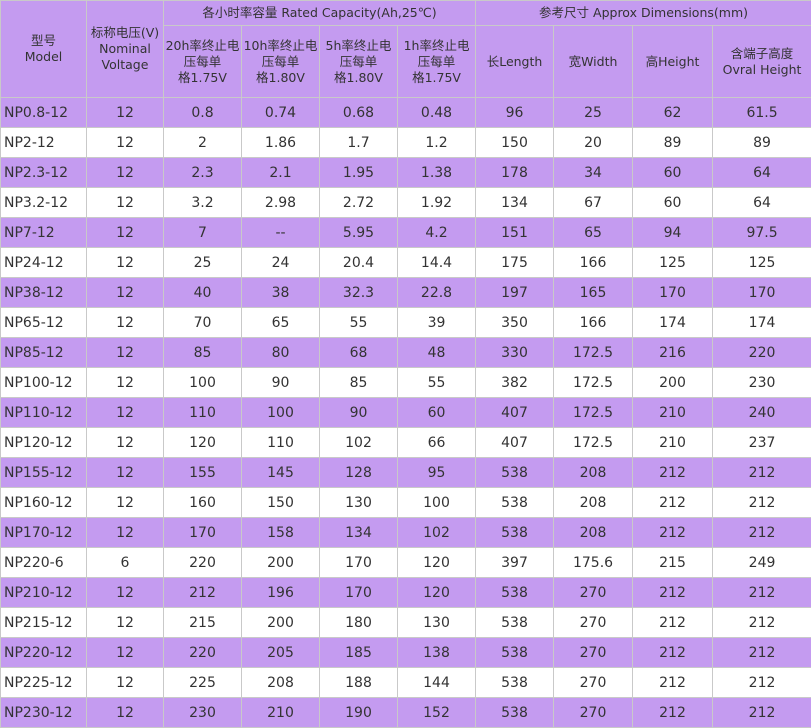 The width and height of the screenshot is (811, 728). What do you see at coordinates (515, 233) in the screenshot?
I see `cell-length: 151` at bounding box center [515, 233].